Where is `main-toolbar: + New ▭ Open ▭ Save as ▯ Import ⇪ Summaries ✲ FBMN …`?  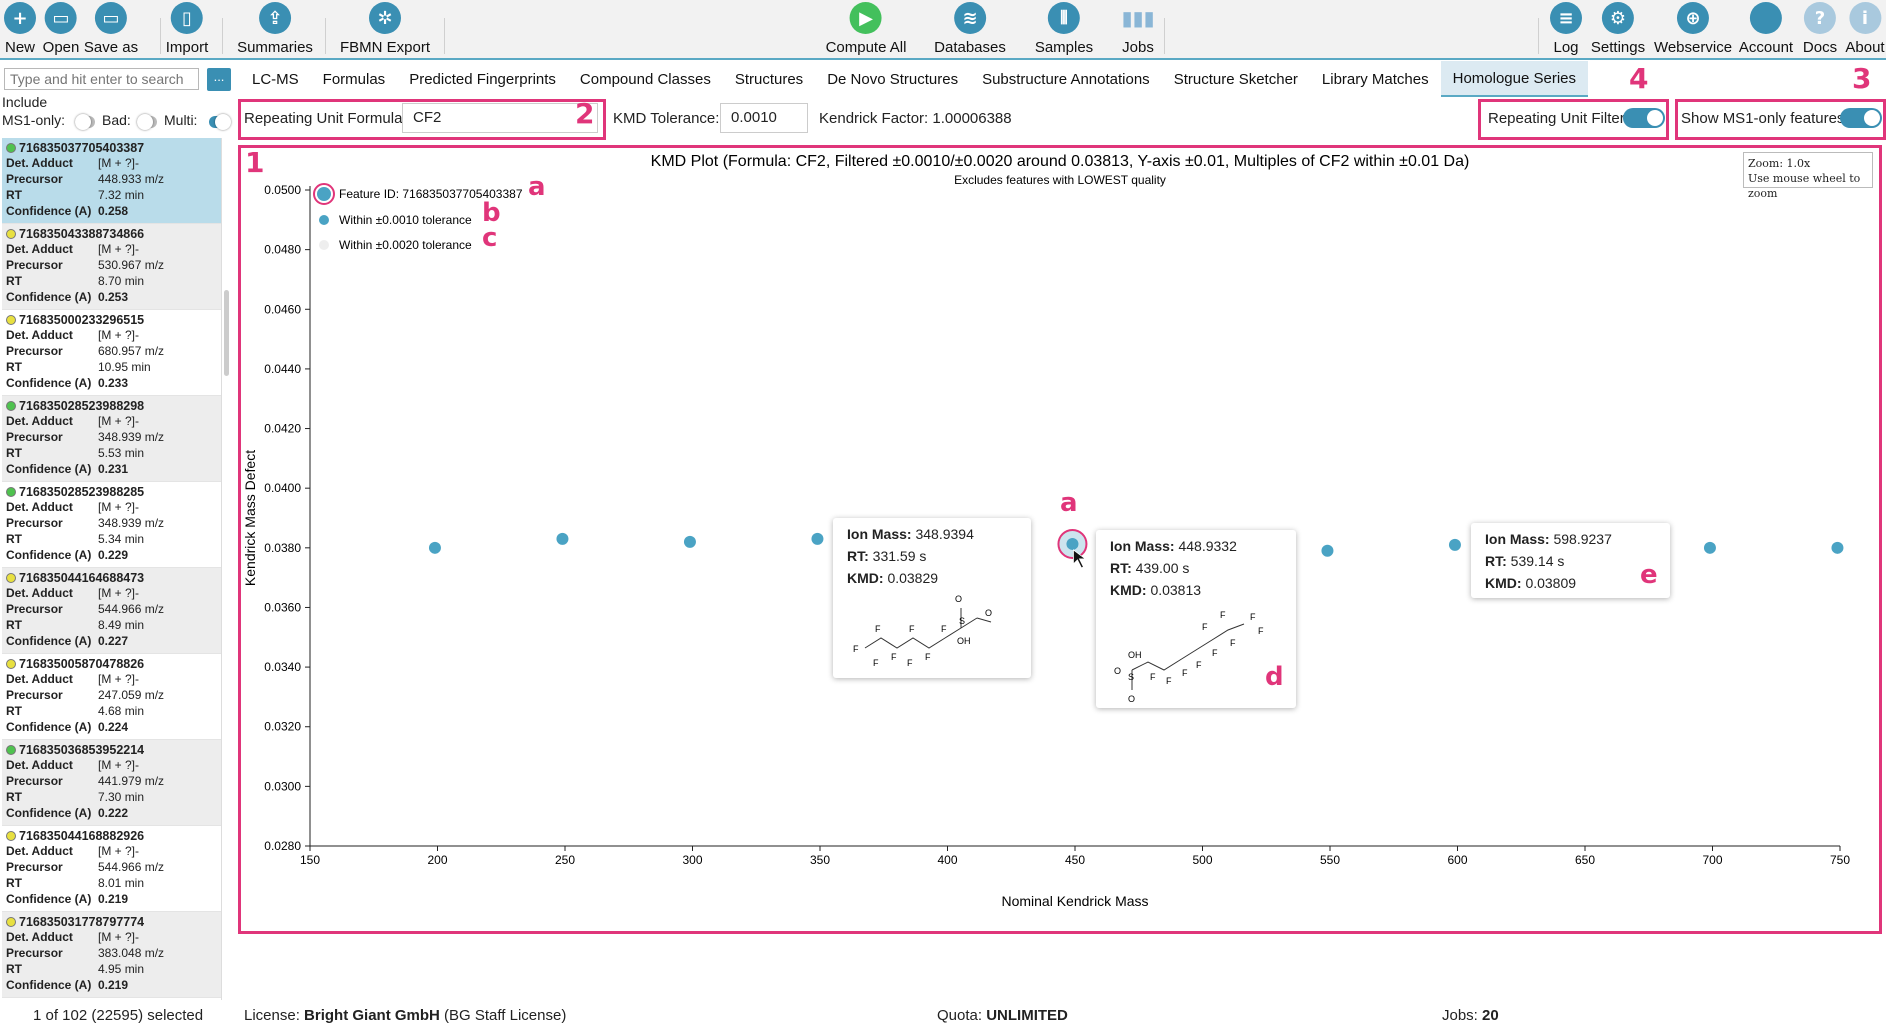
main-toolbar: + New ▭ Open ▭ Save as ▯ Import ⇪ Summaries ✲ FBMN … is located at coordinates (943, 30).